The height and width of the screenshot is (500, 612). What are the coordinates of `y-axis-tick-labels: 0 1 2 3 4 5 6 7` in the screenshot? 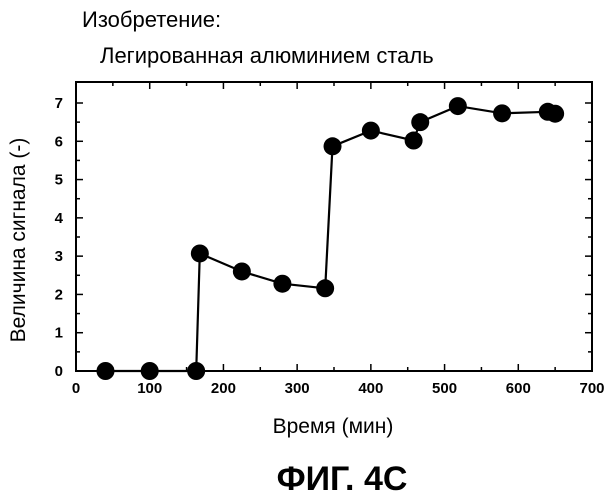 It's located at (59, 237).